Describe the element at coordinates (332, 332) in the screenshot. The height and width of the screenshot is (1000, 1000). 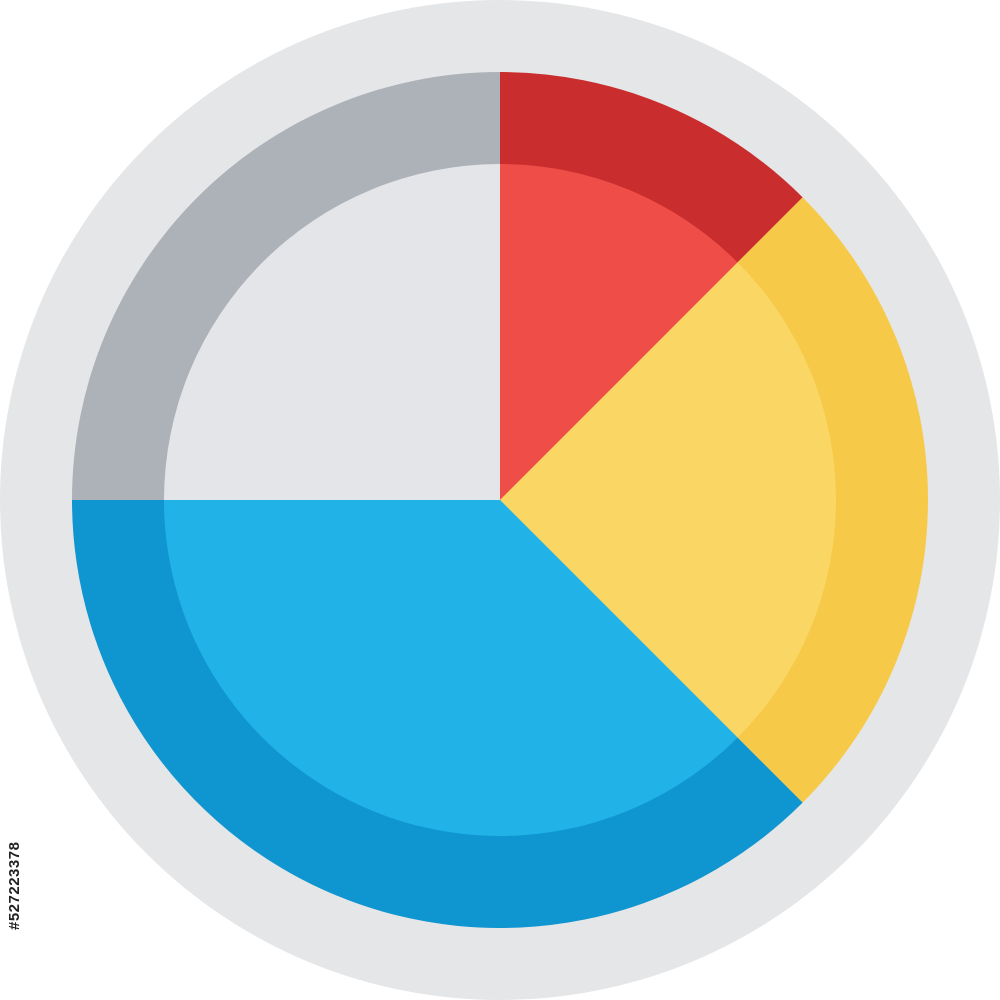
I see `pie-segment-gray-inner` at that location.